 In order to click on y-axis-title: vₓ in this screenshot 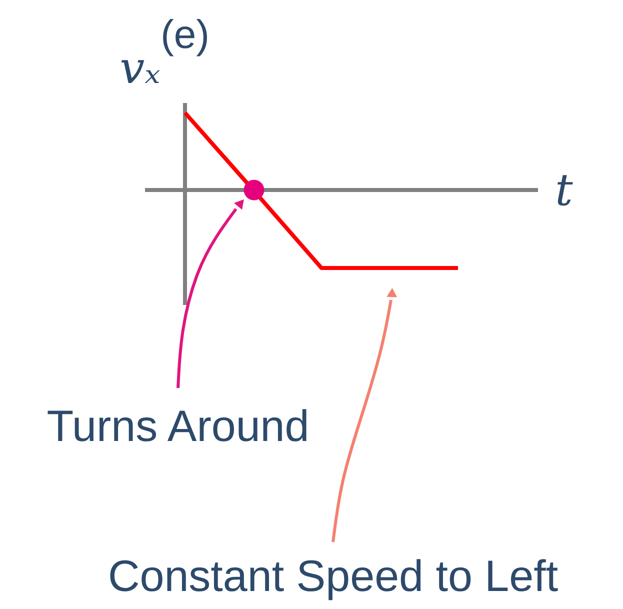, I will do `click(140, 68)`.